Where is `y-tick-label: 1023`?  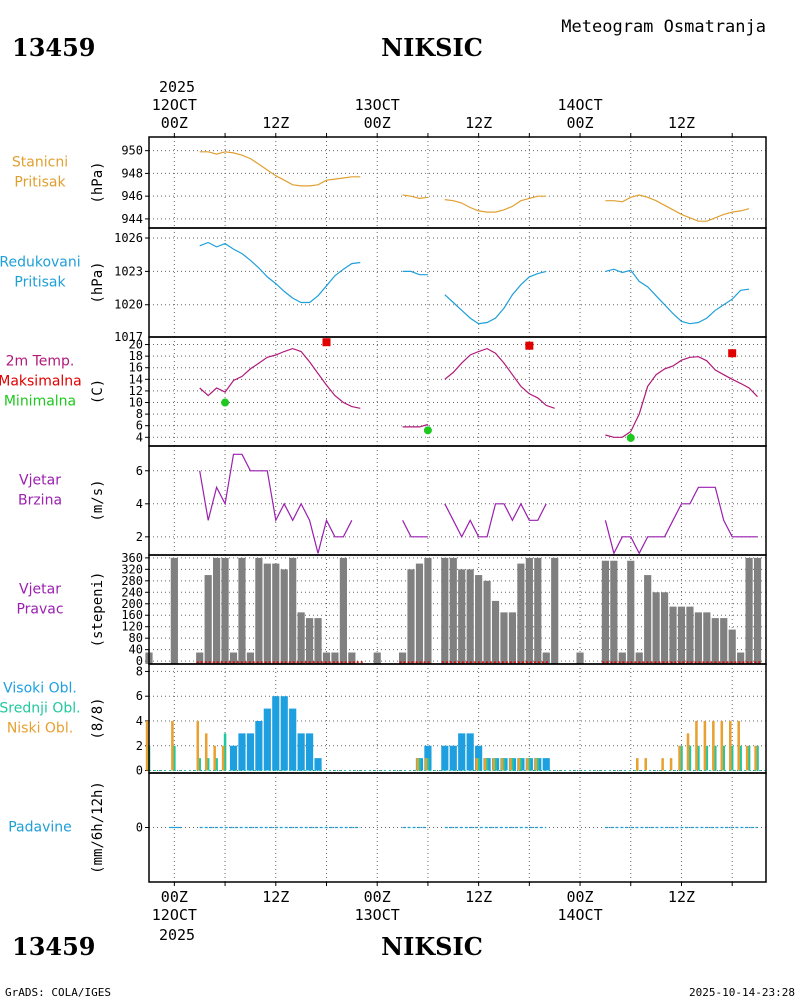
y-tick-label: 1023 is located at coordinates (128, 271).